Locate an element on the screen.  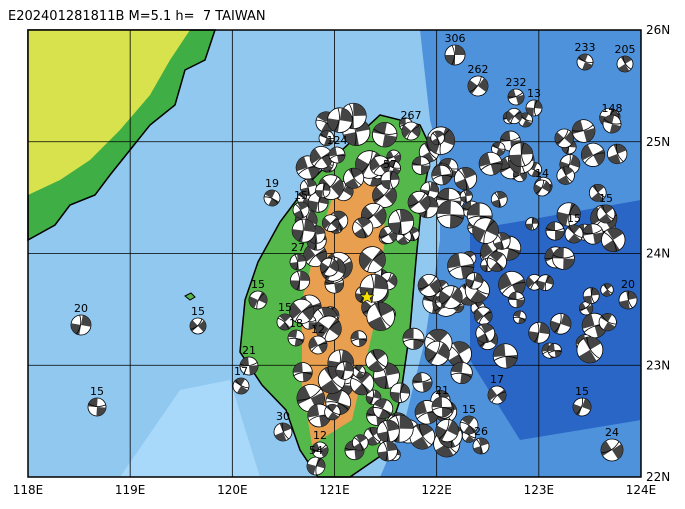
depth-label: 30 is located at coordinates (283, 416).